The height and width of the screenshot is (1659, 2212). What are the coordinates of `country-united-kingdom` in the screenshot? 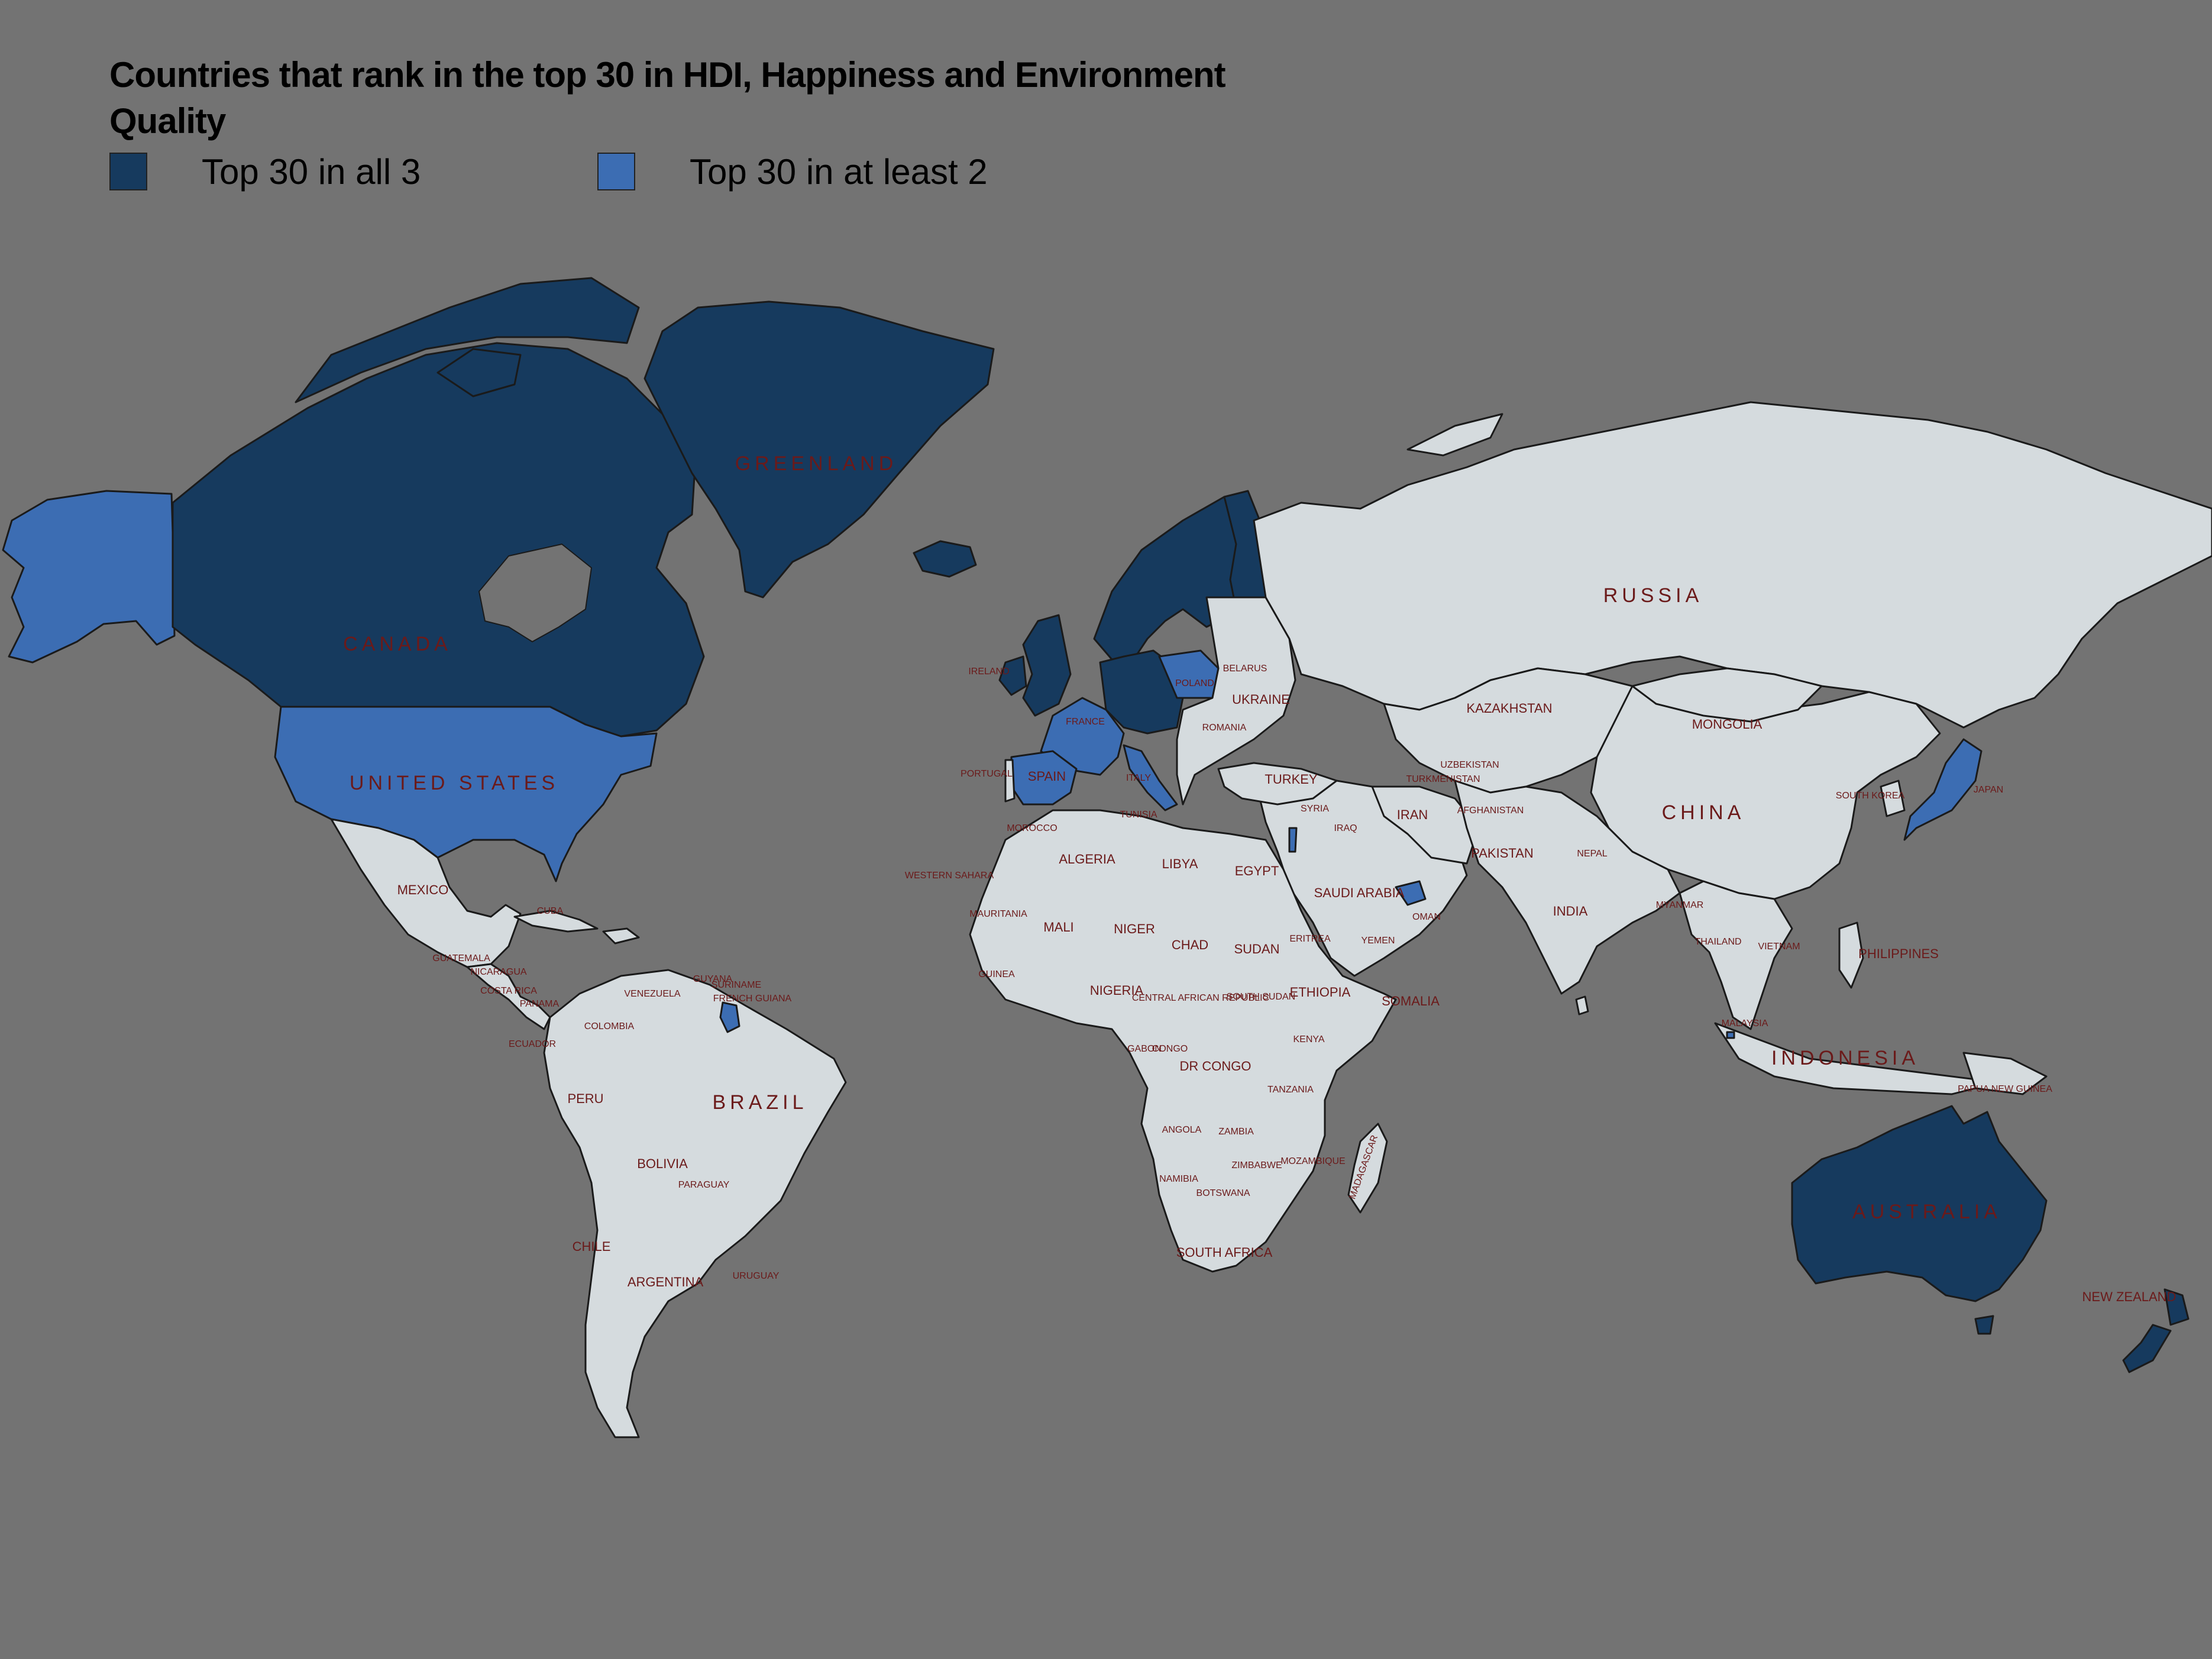 It's located at (1047, 665).